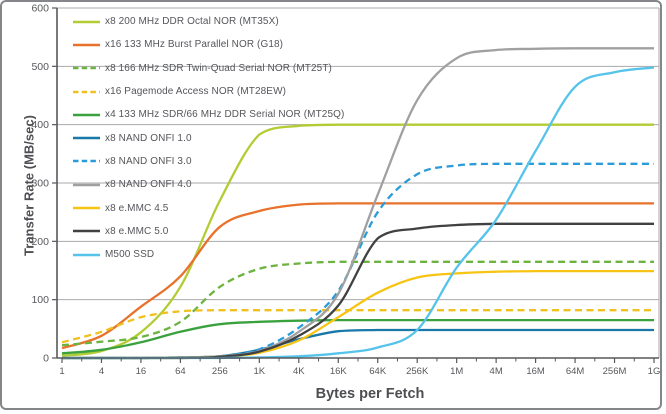 The image size is (666, 414). Describe the element at coordinates (40, 67) in the screenshot. I see `y-tick-label-500: 500` at that location.